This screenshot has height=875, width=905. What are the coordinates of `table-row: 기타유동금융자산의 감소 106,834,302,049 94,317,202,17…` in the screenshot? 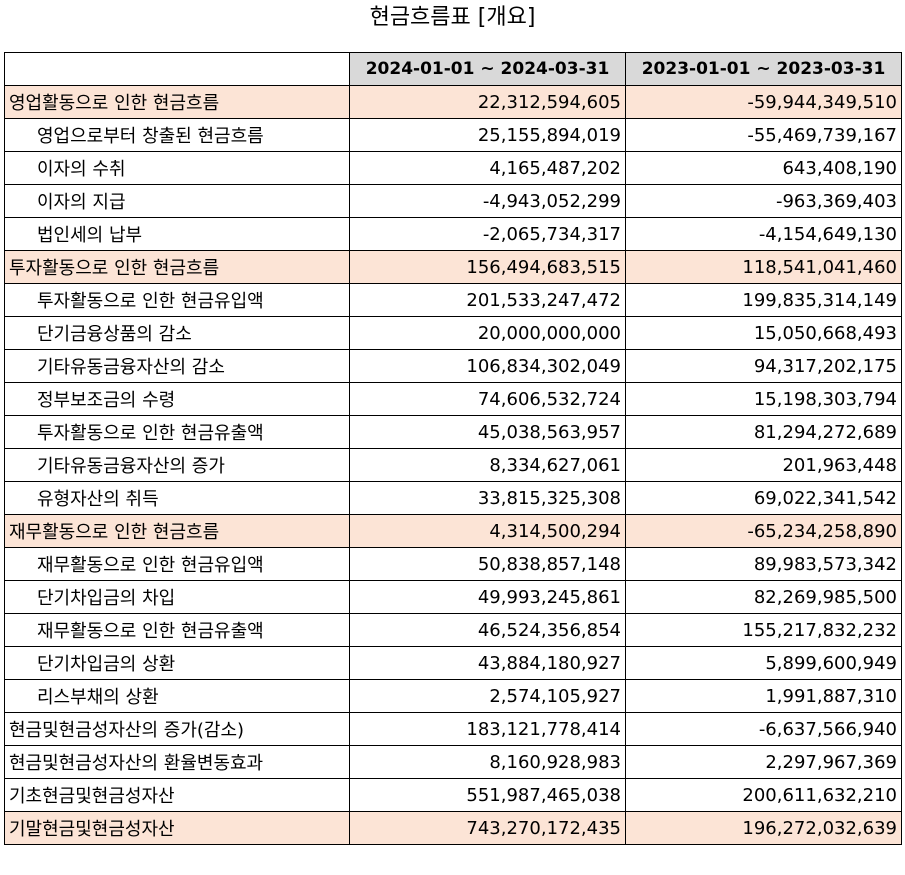 It's located at (453, 366).